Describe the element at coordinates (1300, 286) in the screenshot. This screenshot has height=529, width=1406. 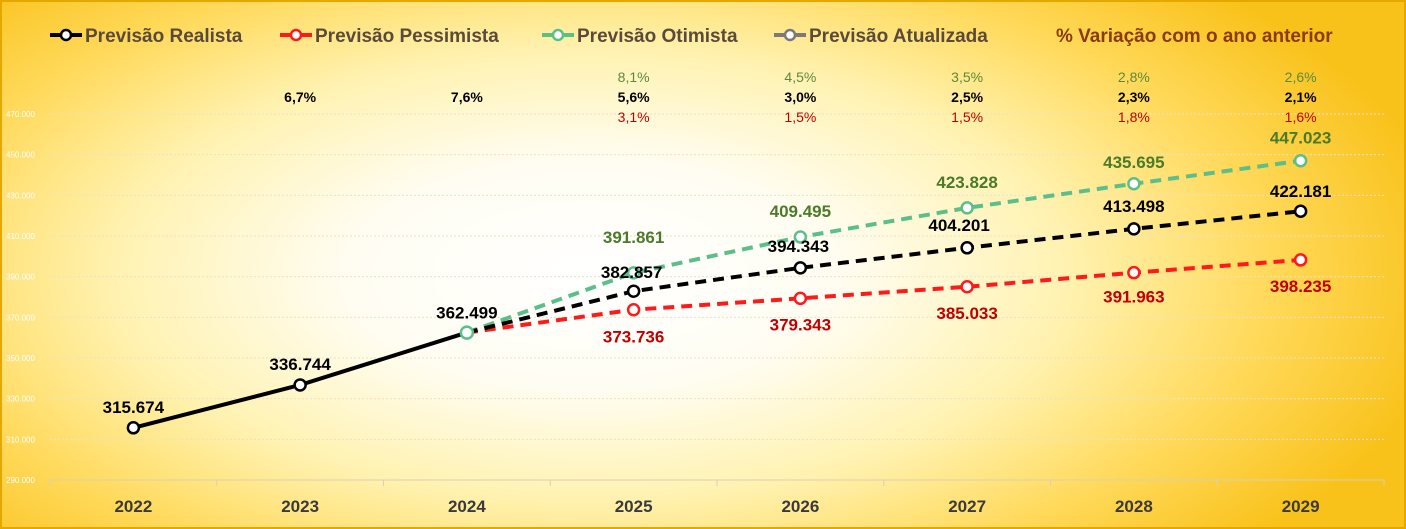
I see `data-label: 398.235` at that location.